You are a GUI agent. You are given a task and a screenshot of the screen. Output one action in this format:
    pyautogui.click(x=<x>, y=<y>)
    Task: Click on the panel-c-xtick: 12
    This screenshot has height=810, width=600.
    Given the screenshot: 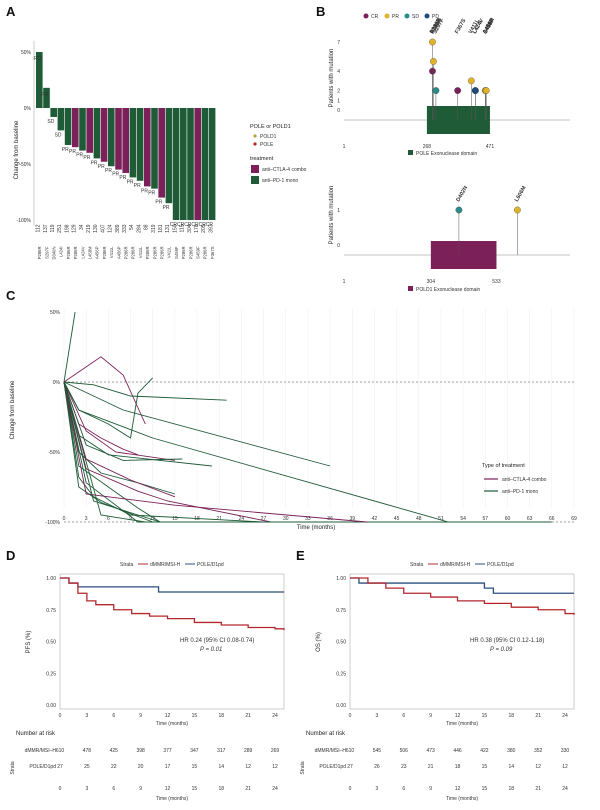 What is the action you would take?
    pyautogui.click(x=153, y=519)
    